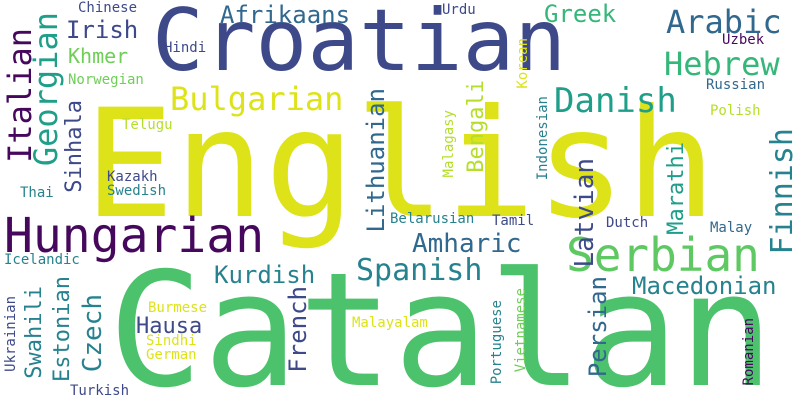 The image size is (800, 400). I want to click on word-malagasy: Malagasy, so click(449, 144).